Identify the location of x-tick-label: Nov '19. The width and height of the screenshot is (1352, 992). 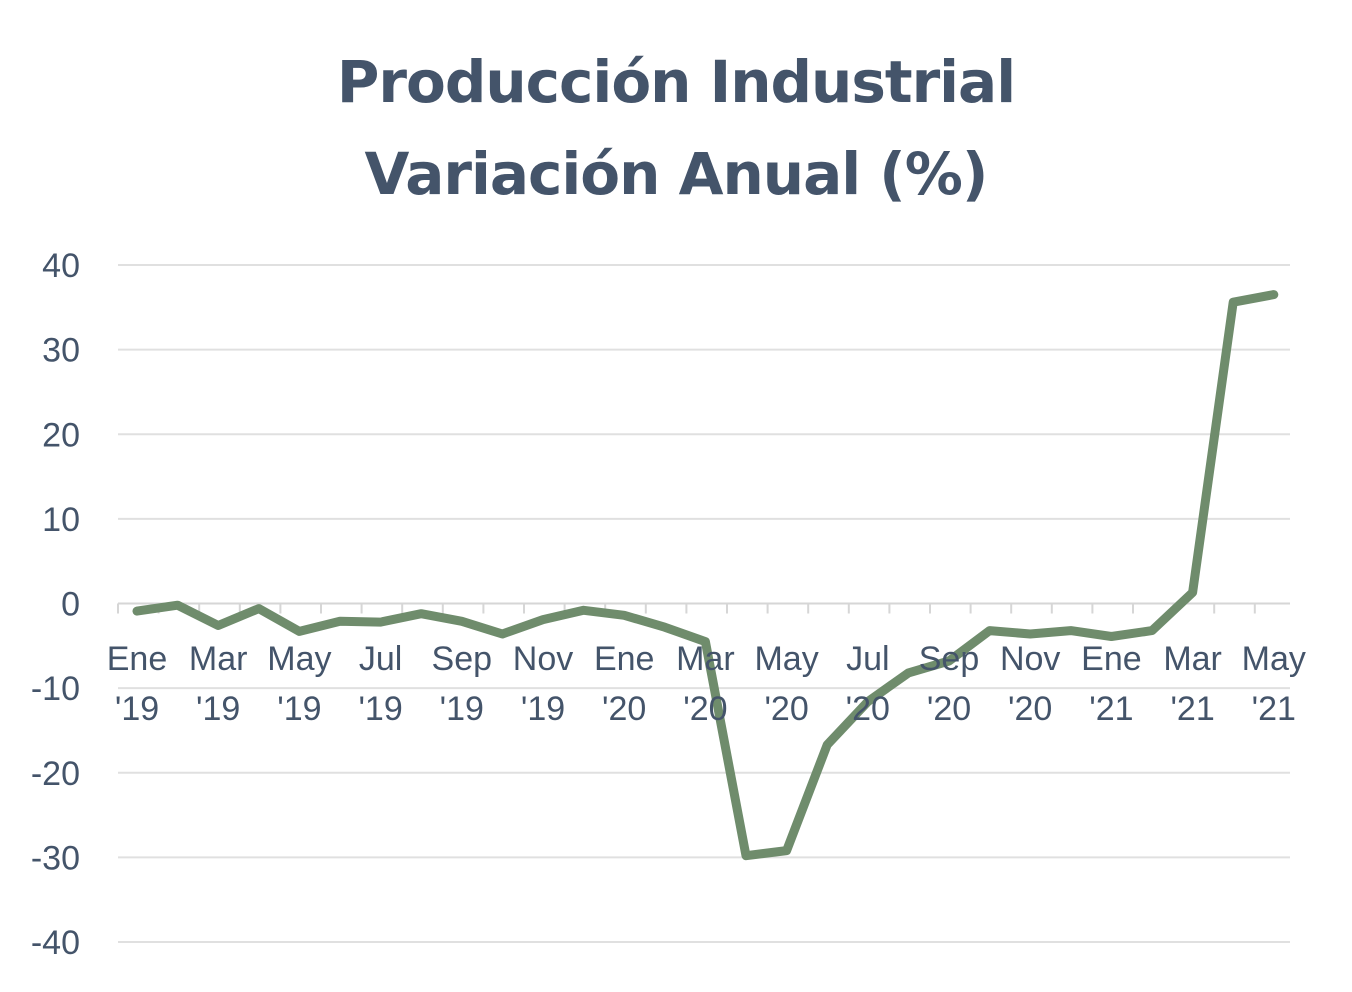
(543, 684).